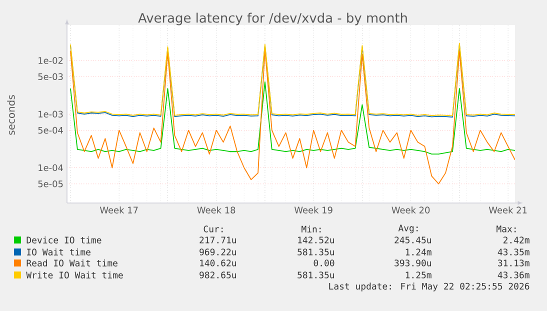 The height and width of the screenshot is (311, 547). Describe the element at coordinates (413, 263) in the screenshot. I see `text: 393.90u` at that location.